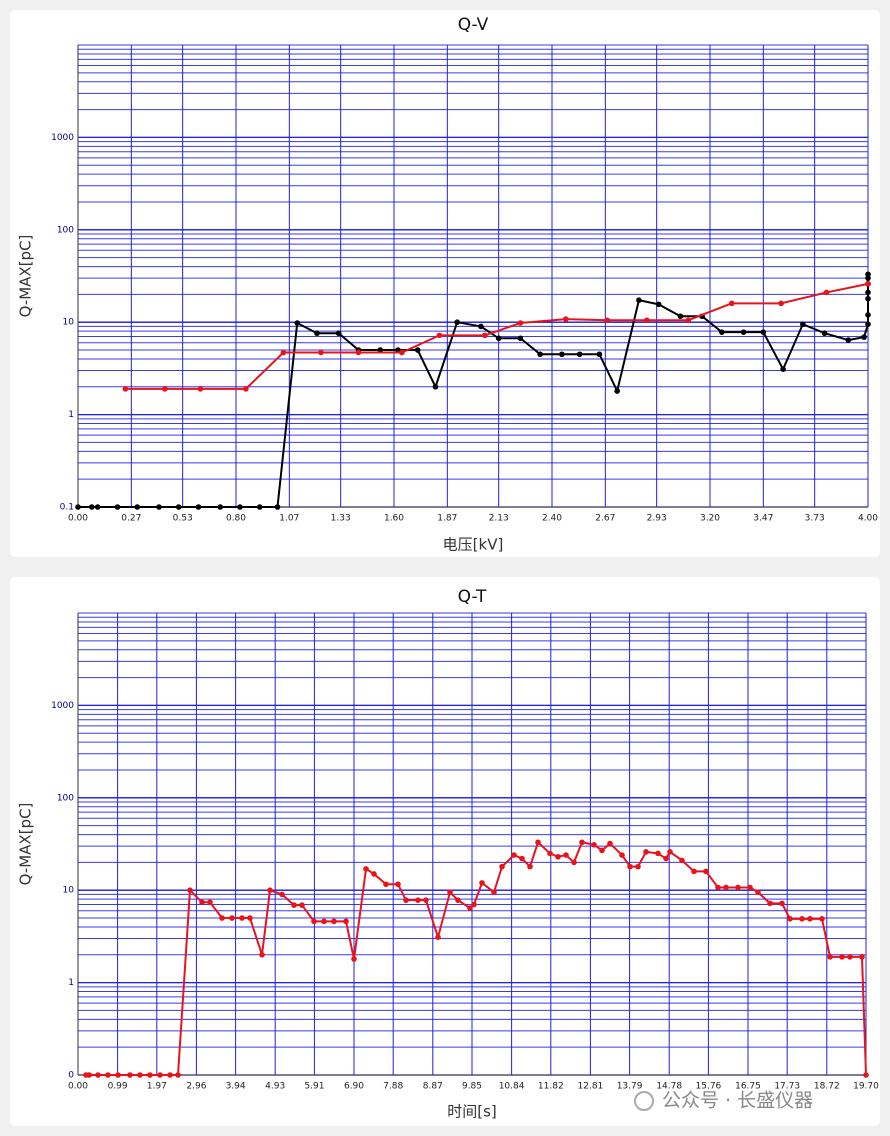 This screenshot has height=1136, width=890. Describe the element at coordinates (118, 1087) in the screenshot. I see `x-tick-label: 0.99` at that location.